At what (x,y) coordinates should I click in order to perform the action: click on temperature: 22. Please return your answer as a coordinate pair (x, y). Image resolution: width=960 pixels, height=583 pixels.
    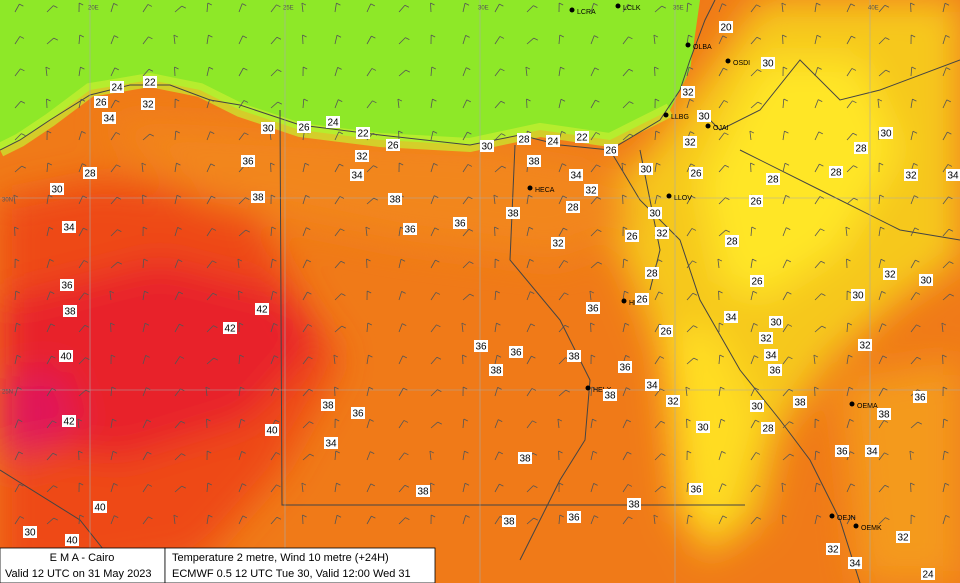
    Looking at the image, I should click on (150, 83).